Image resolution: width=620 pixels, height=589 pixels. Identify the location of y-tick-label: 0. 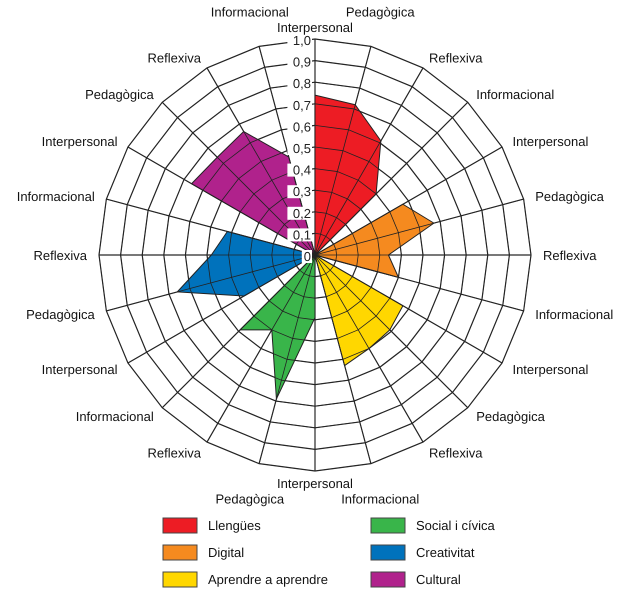
(307, 256).